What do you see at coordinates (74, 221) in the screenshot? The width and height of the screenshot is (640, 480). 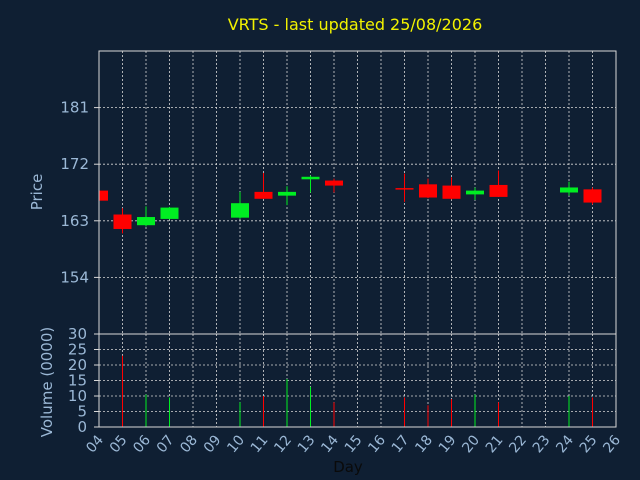 I see `y-tick-label: 163` at bounding box center [74, 221].